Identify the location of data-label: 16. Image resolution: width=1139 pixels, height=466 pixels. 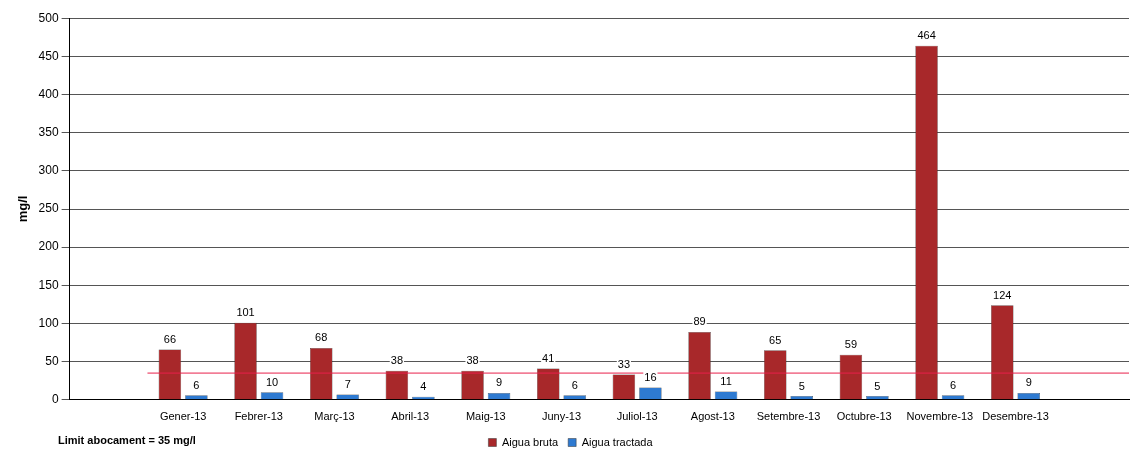
(650, 377).